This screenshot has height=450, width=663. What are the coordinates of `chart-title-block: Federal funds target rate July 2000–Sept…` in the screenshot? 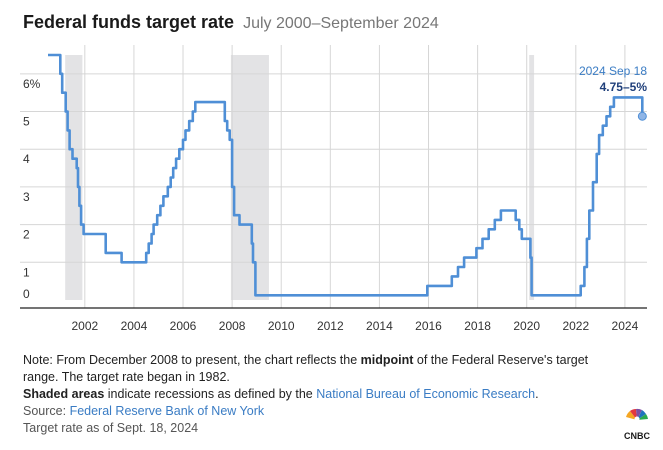 It's located at (231, 22).